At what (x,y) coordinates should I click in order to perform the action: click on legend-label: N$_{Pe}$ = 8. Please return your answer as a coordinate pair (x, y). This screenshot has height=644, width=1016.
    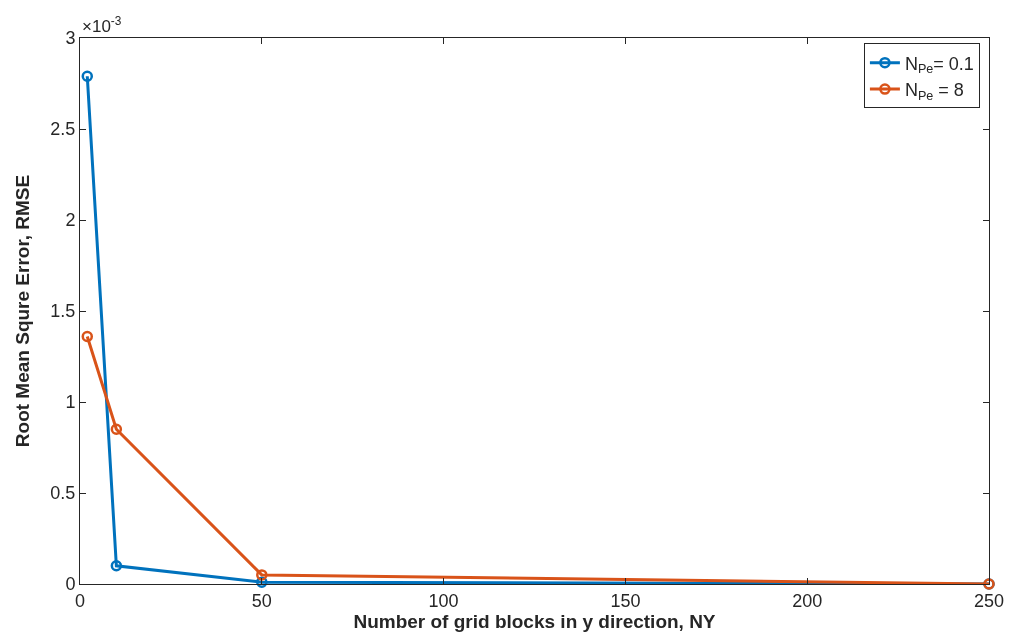
    Looking at the image, I should click on (934, 91).